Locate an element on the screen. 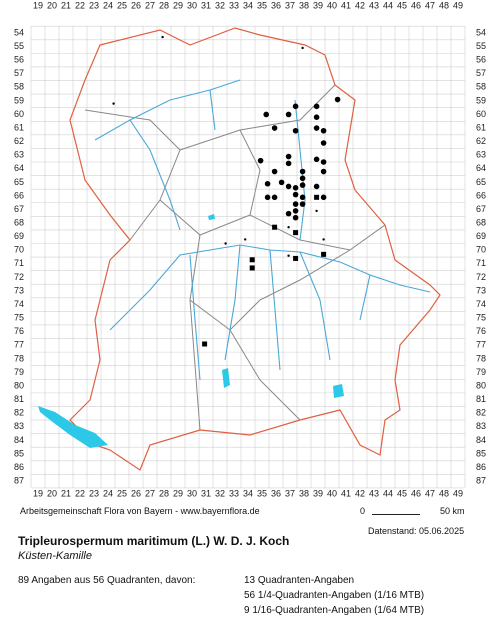  y-label-right: 82 is located at coordinates (481, 413).